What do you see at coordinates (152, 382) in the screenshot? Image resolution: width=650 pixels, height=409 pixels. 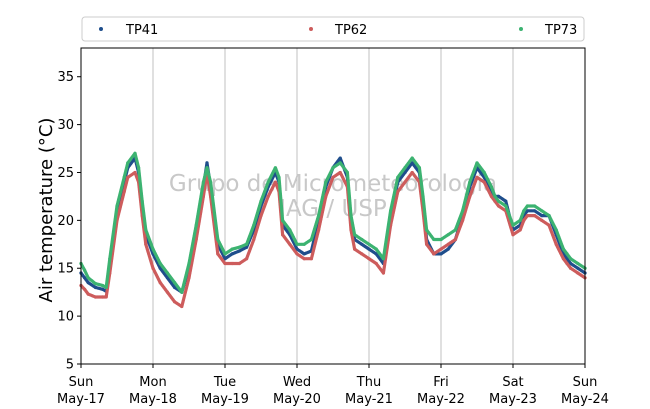 I see `x-tick-day-label: Mon` at bounding box center [152, 382].